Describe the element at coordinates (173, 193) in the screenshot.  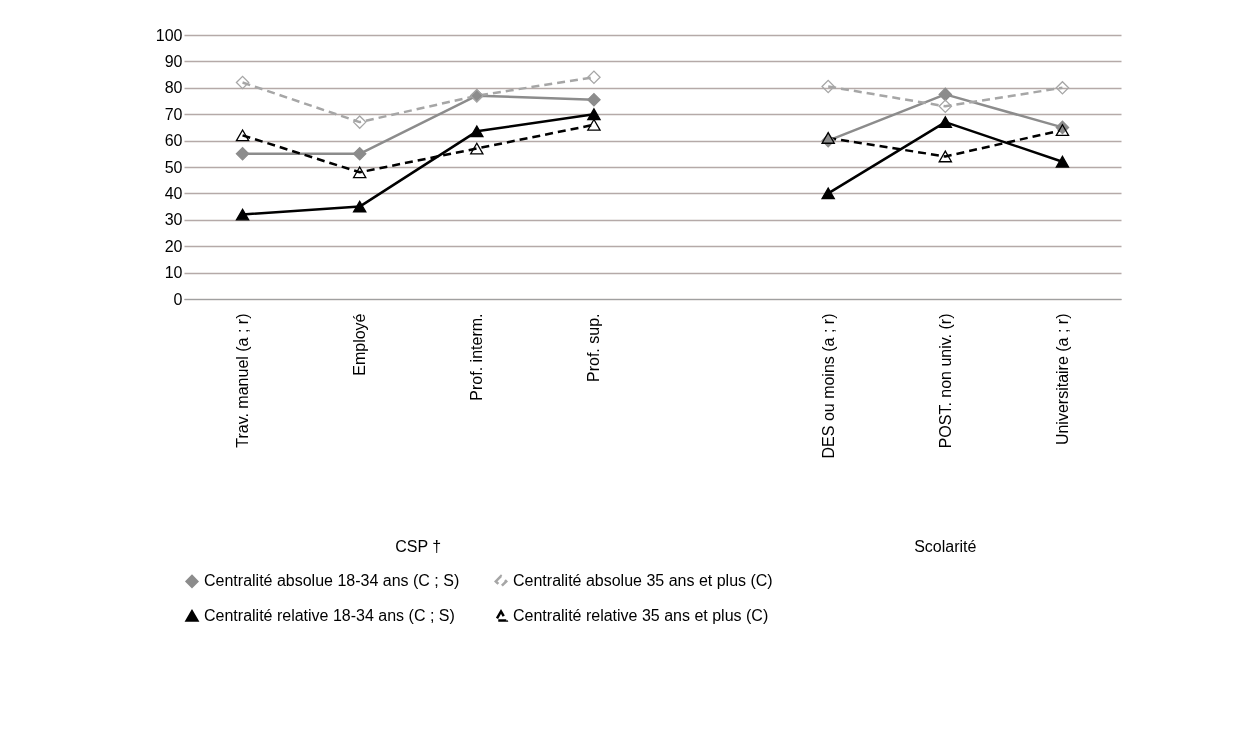
I see `y-tick-label: 40` at that location.